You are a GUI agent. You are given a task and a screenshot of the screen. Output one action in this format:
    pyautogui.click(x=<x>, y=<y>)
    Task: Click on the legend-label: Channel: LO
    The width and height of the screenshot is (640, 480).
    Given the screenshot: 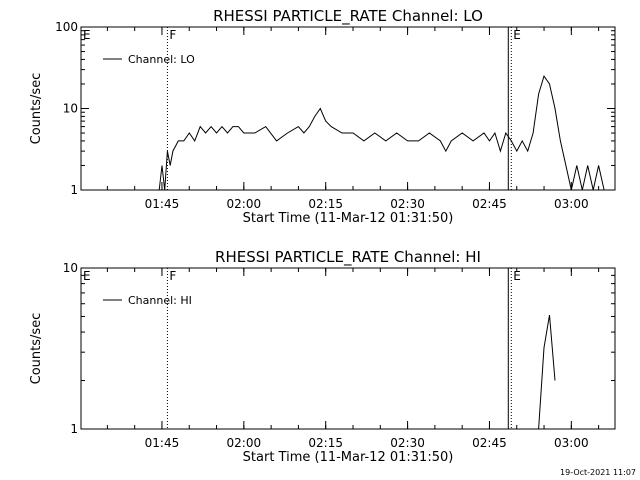 What is the action you would take?
    pyautogui.click(x=161, y=59)
    